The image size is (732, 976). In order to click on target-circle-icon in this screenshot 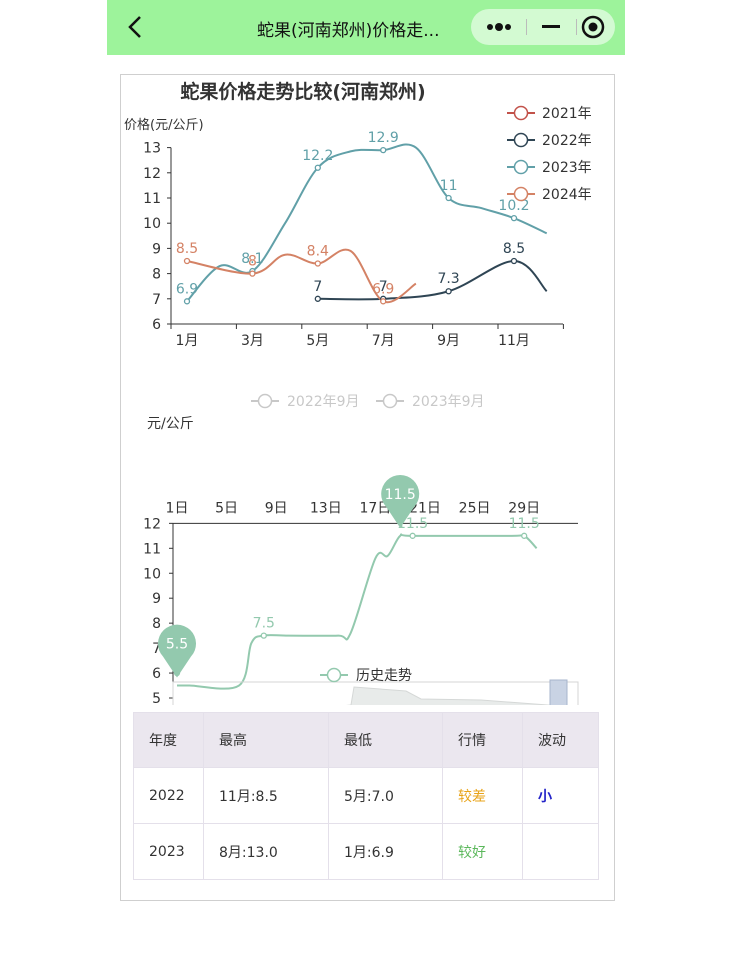, I will do `click(593, 27)`.